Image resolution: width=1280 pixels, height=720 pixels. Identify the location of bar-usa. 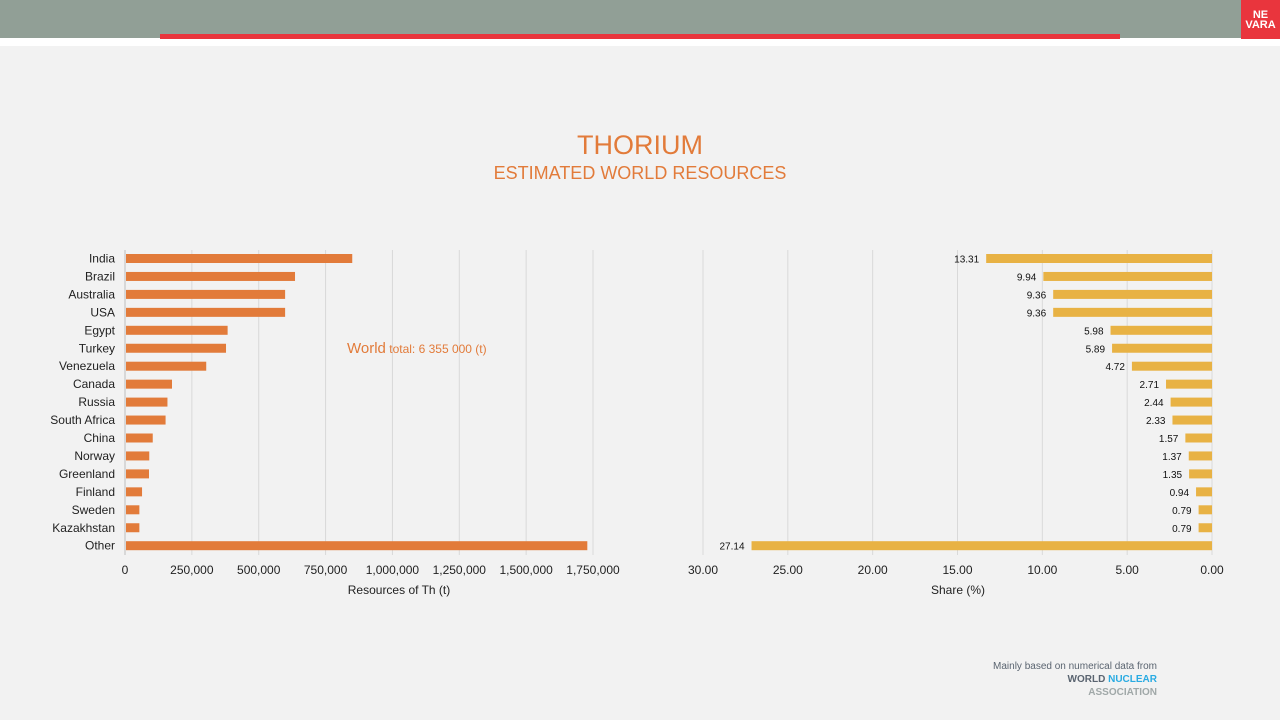
(206, 312).